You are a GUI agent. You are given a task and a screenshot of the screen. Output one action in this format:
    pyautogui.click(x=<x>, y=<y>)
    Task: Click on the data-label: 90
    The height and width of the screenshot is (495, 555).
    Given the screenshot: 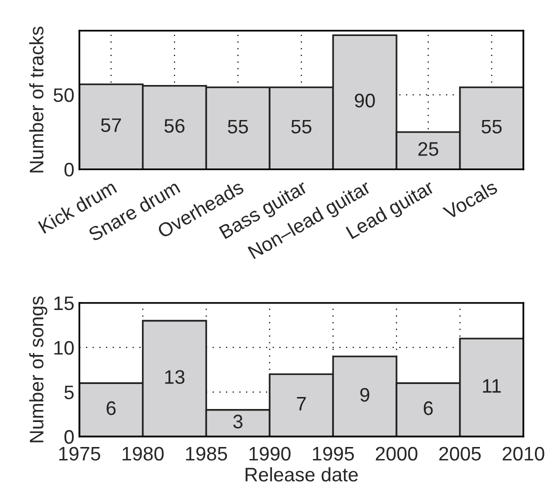 What is the action you would take?
    pyautogui.click(x=364, y=101)
    